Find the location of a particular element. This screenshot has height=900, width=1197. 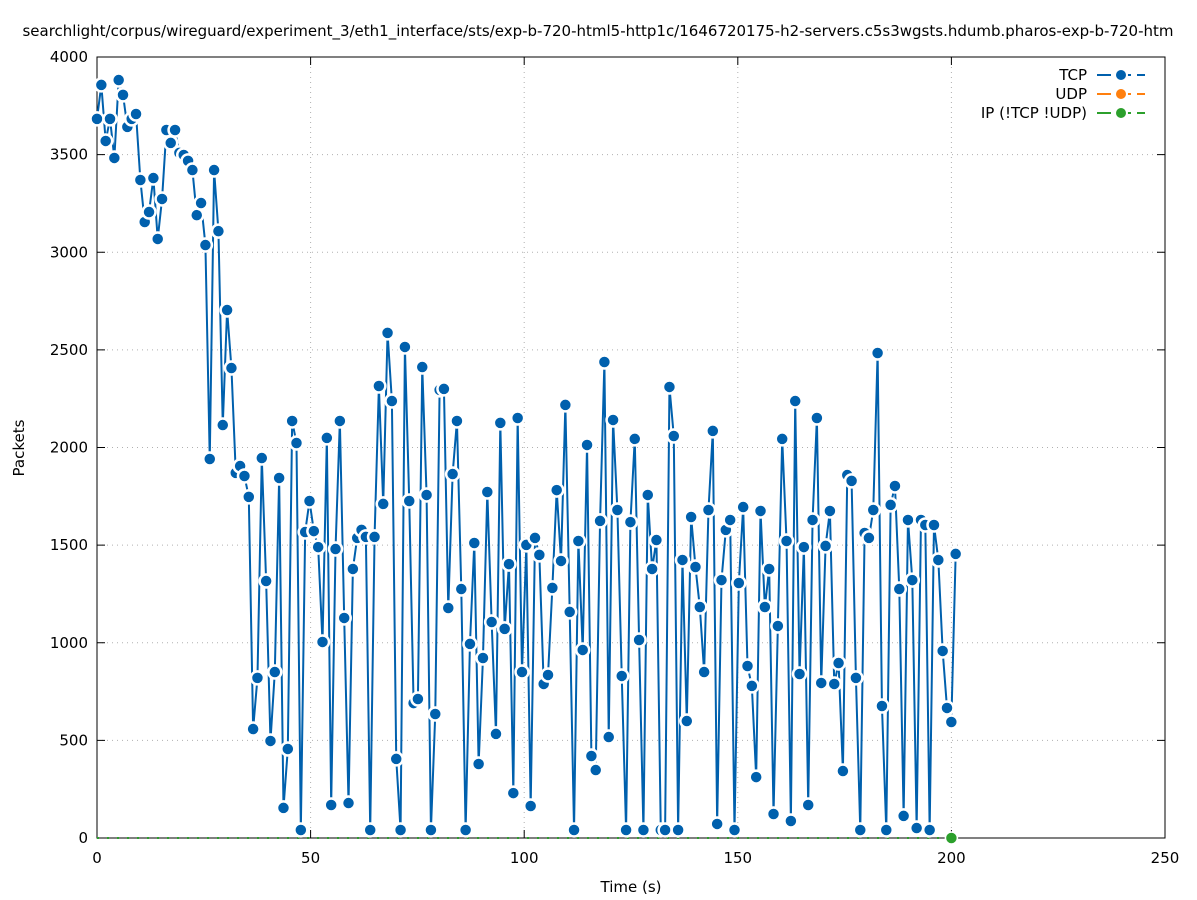

x-tick-label: 100 is located at coordinates (524, 858).